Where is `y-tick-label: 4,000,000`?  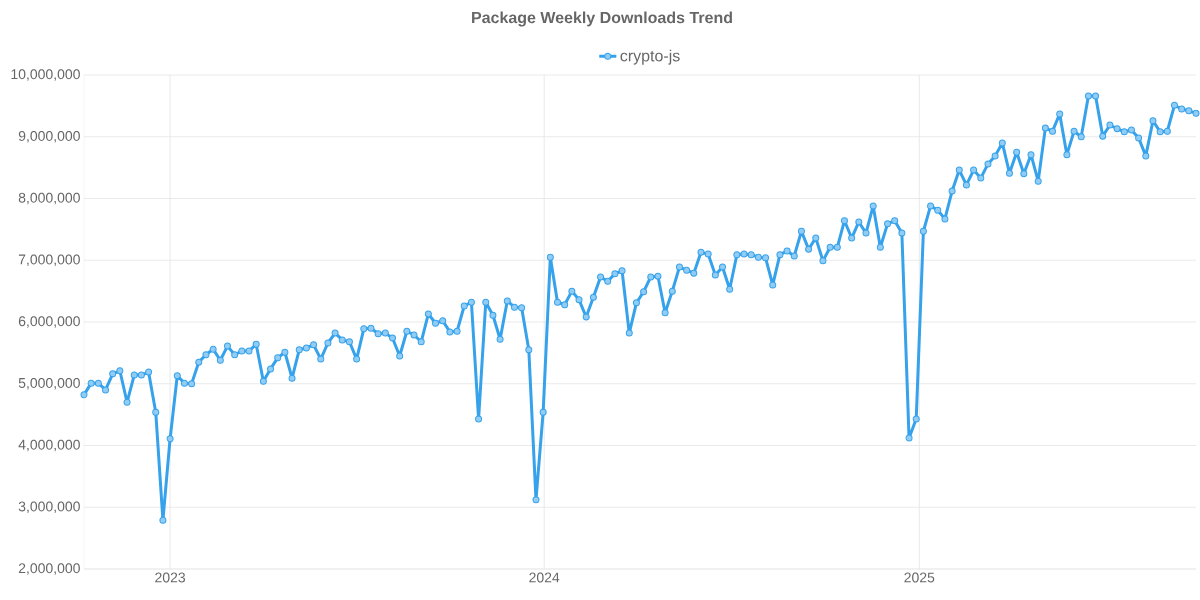 y-tick-label: 4,000,000 is located at coordinates (49, 445).